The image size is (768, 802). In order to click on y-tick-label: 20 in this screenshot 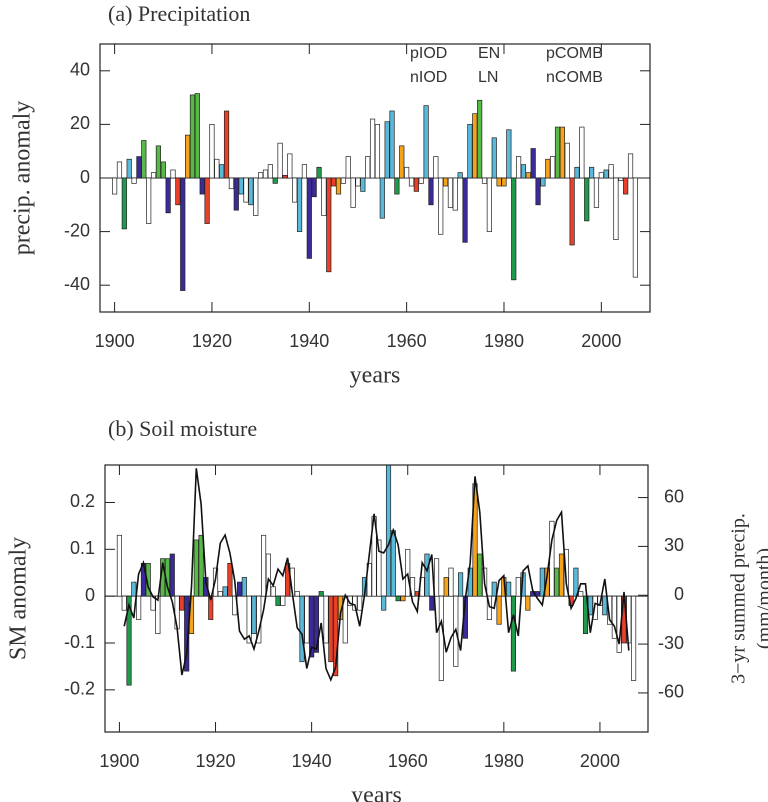, I will do `click(80, 123)`.